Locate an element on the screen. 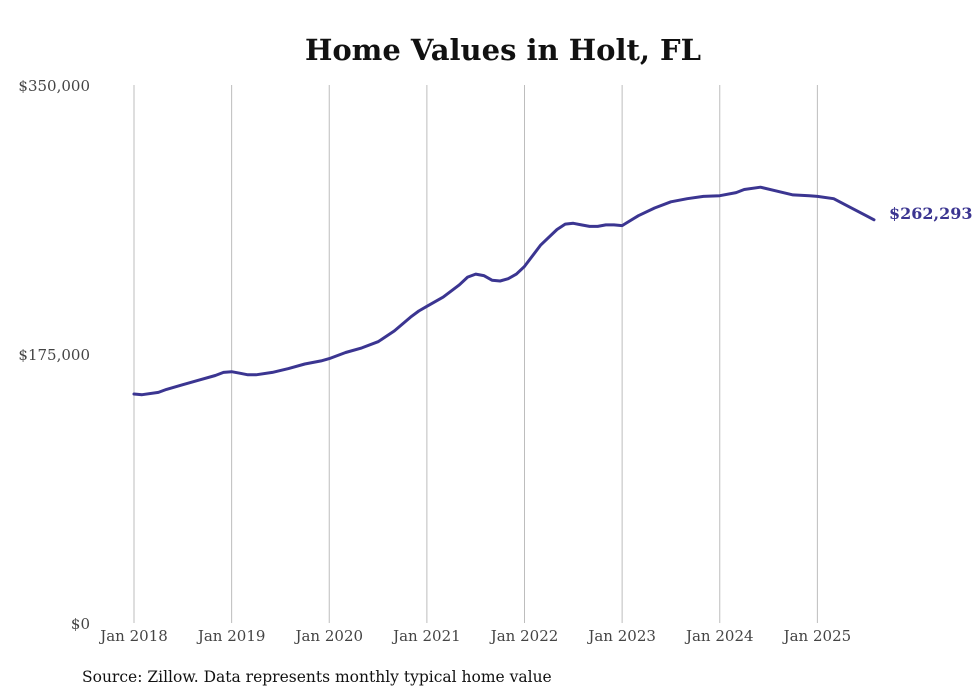 The height and width of the screenshot is (699, 980). x-tick-label: Jan 2023 is located at coordinates (621, 636).